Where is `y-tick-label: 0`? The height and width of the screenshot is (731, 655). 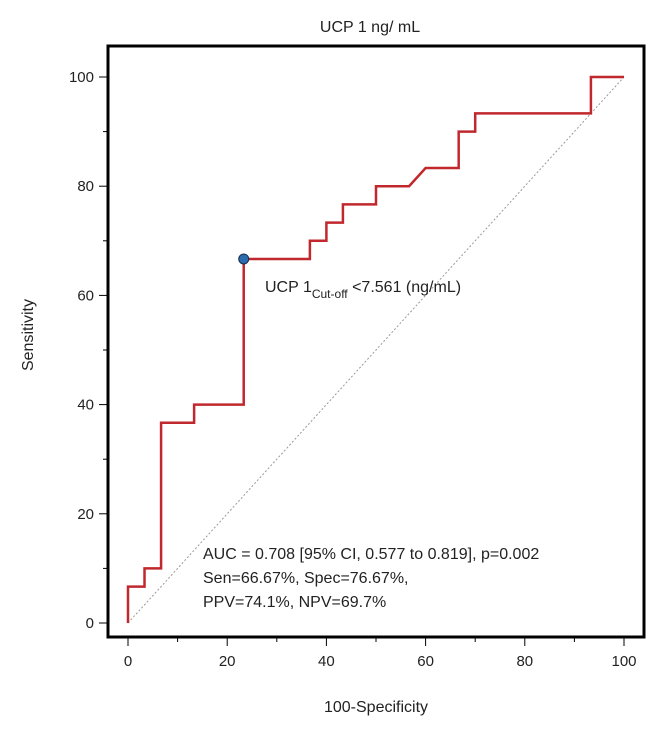
y-tick-label: 0 is located at coordinates (90, 623).